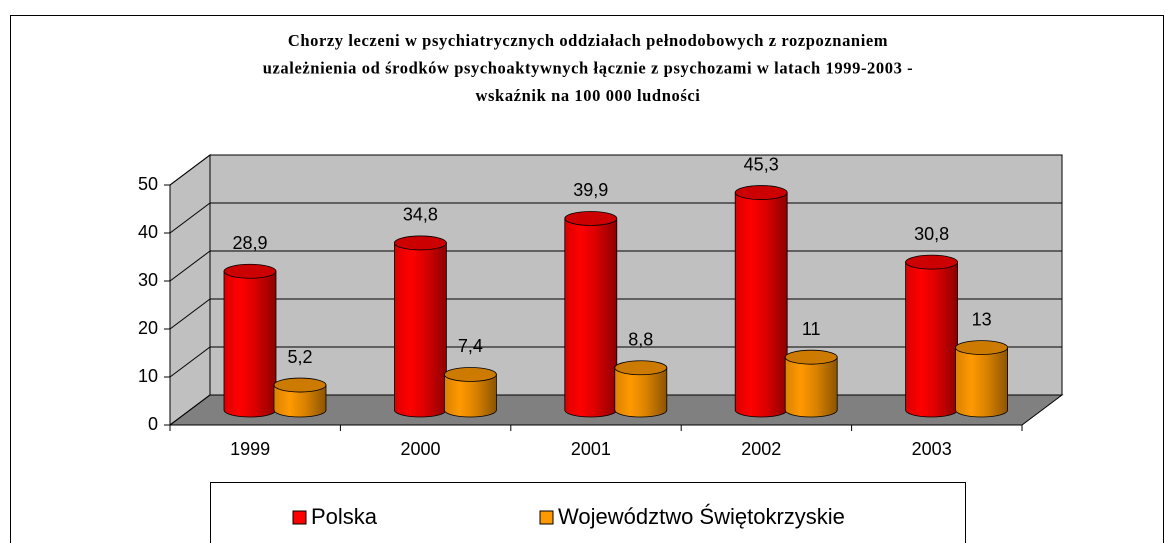 The width and height of the screenshot is (1174, 543). Describe the element at coordinates (931, 234) in the screenshot. I see `value-label: 30,8` at that location.